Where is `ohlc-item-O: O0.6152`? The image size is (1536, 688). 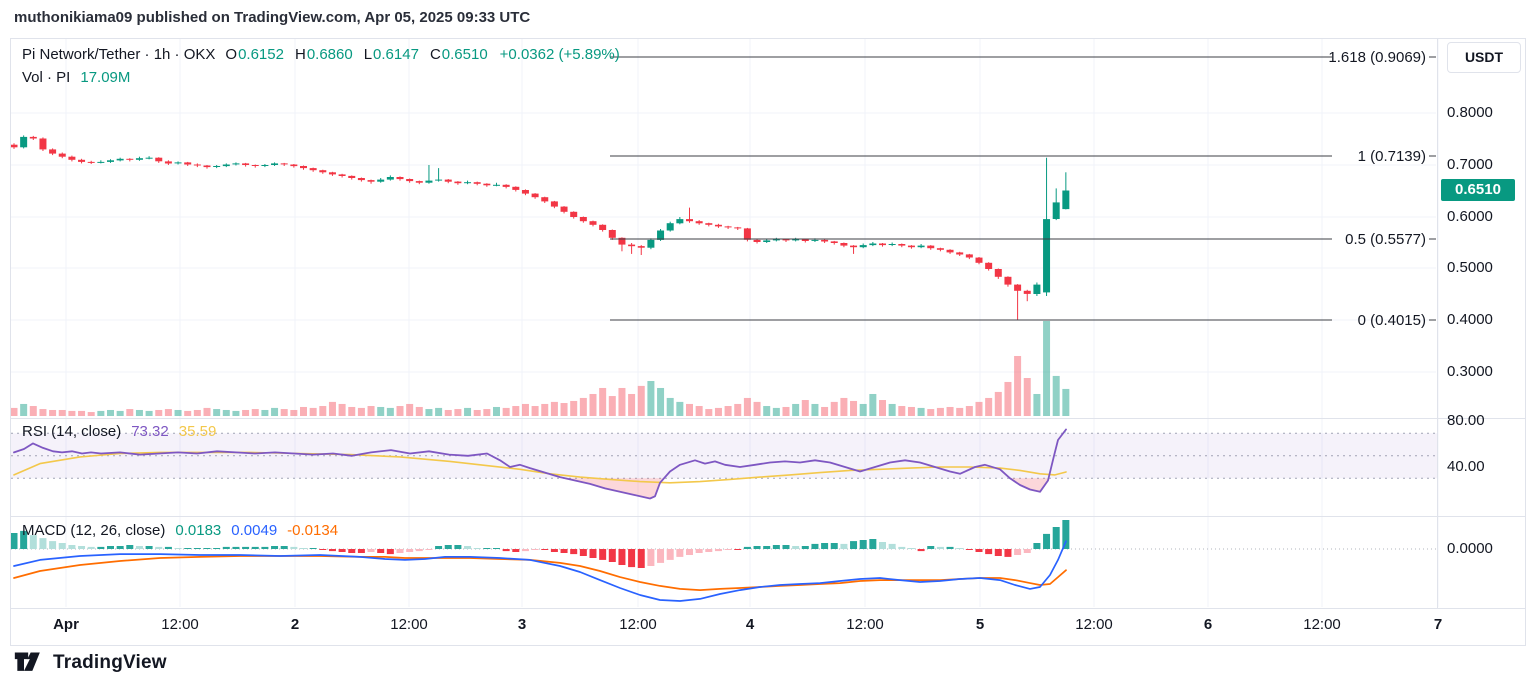
ohlc-item-O: O0.6152 is located at coordinates (254, 54).